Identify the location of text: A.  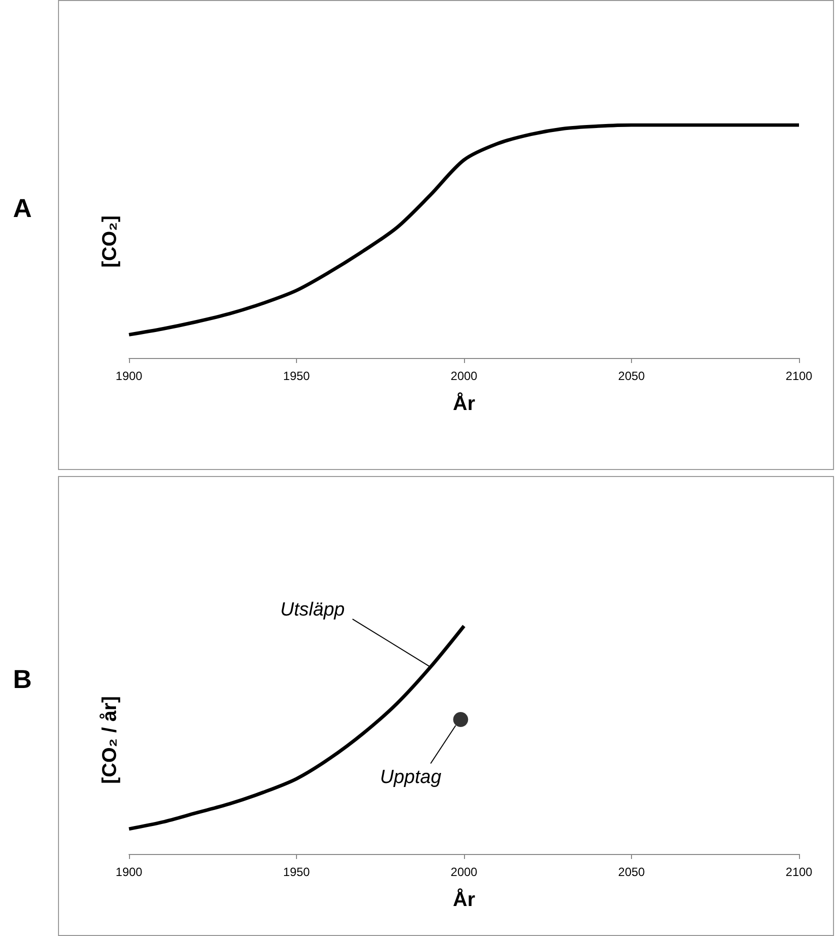
(22, 208).